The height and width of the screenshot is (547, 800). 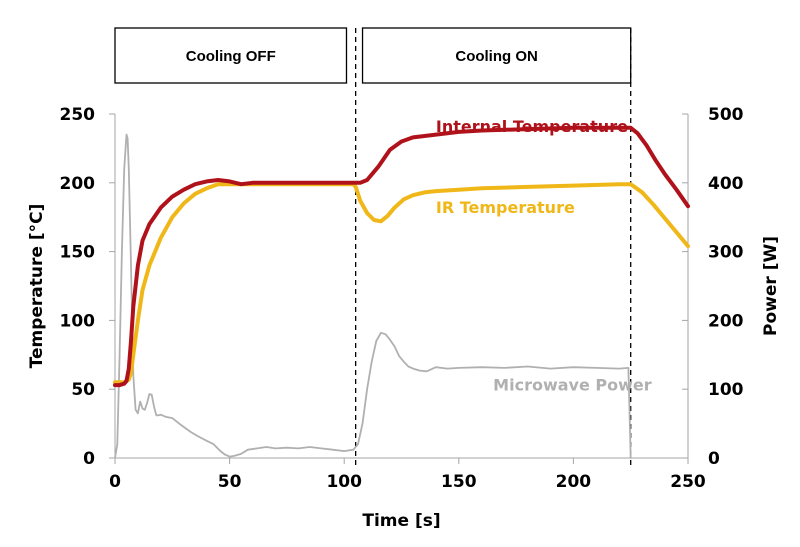 I want to click on y2-tick-label: 300, so click(x=726, y=253).